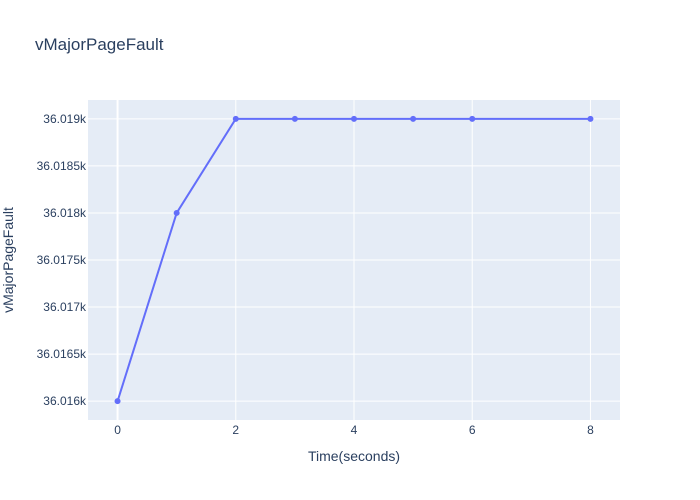 The height and width of the screenshot is (500, 700). I want to click on y-tick-label: 36.0175k, so click(62, 260).